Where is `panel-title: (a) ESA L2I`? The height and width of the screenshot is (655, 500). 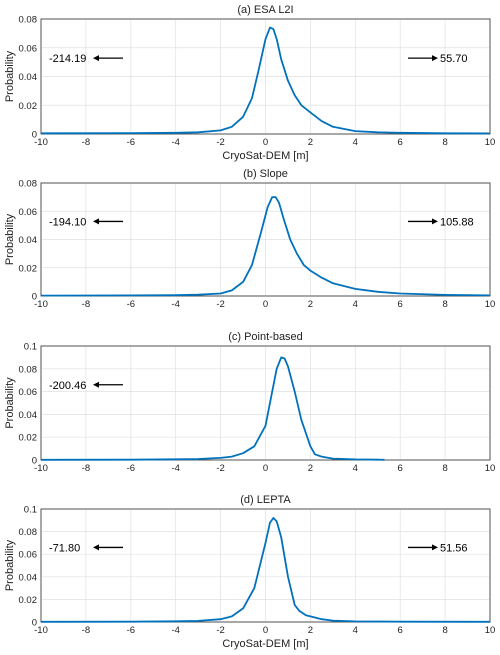 panel-title: (a) ESA L2I is located at coordinates (265, 10).